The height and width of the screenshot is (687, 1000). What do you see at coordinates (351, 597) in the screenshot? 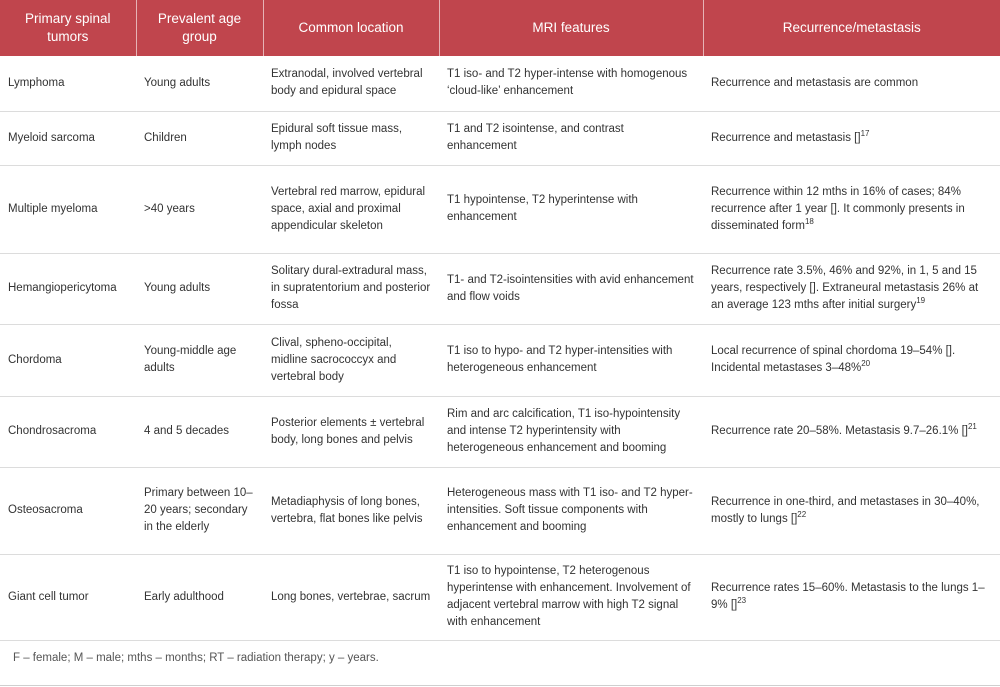
I see `cell-location: Long bones, vertebrae, sacrum` at bounding box center [351, 597].